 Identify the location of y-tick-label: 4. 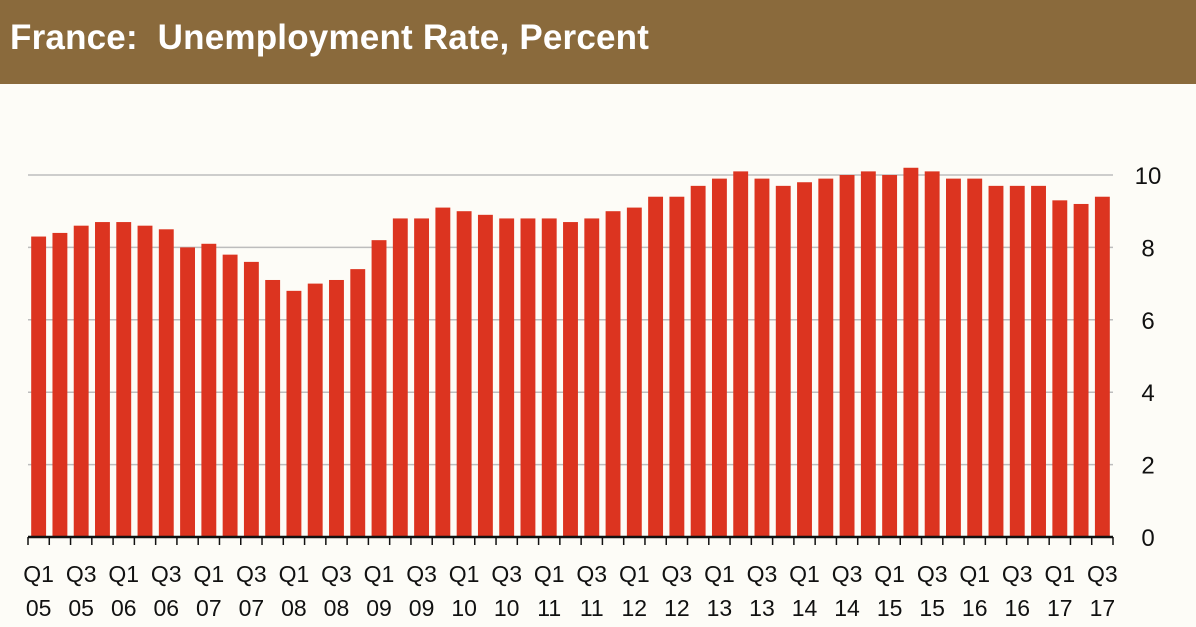
(1147, 393).